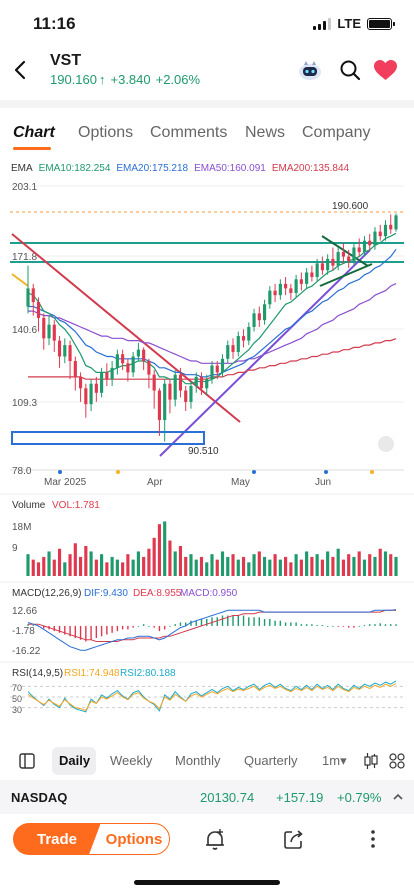  I want to click on candle-style-icon, so click(371, 761).